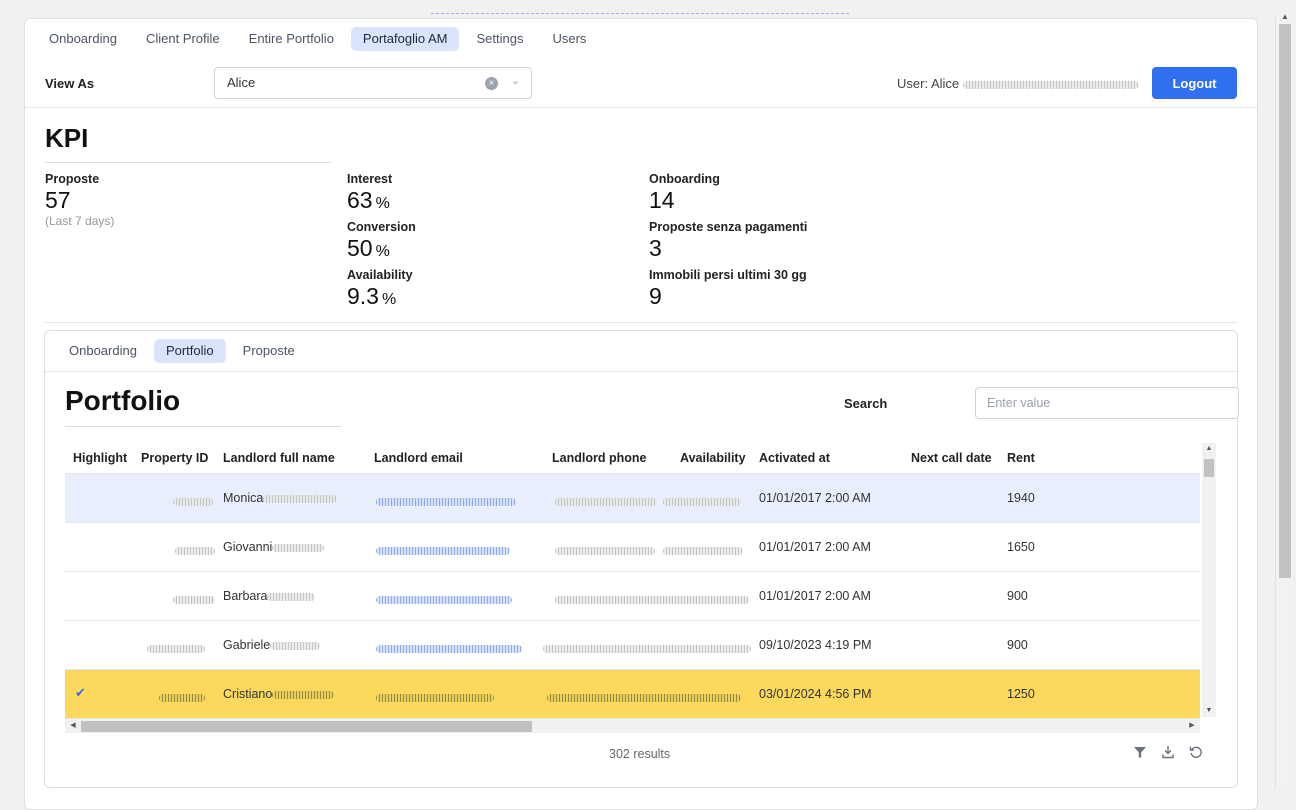  I want to click on col-next-call-date: Next call date, so click(951, 458).